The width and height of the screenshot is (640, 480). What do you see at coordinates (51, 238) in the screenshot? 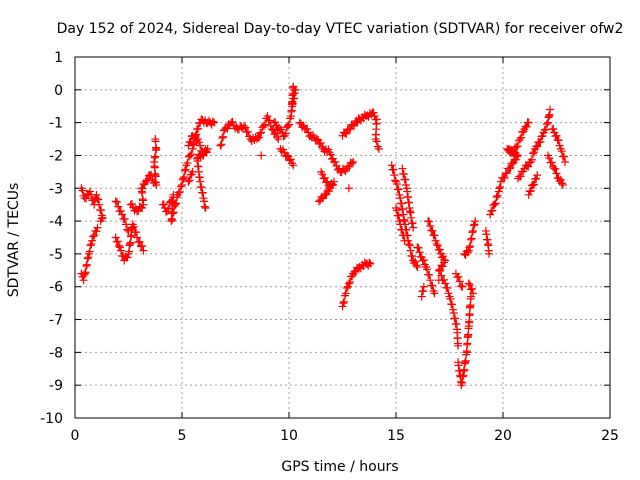
I see `y-tick-labels: 1 0 -1 -2 -3 -4 -5 -6 -7 -8 -9 -10` at bounding box center [51, 238].